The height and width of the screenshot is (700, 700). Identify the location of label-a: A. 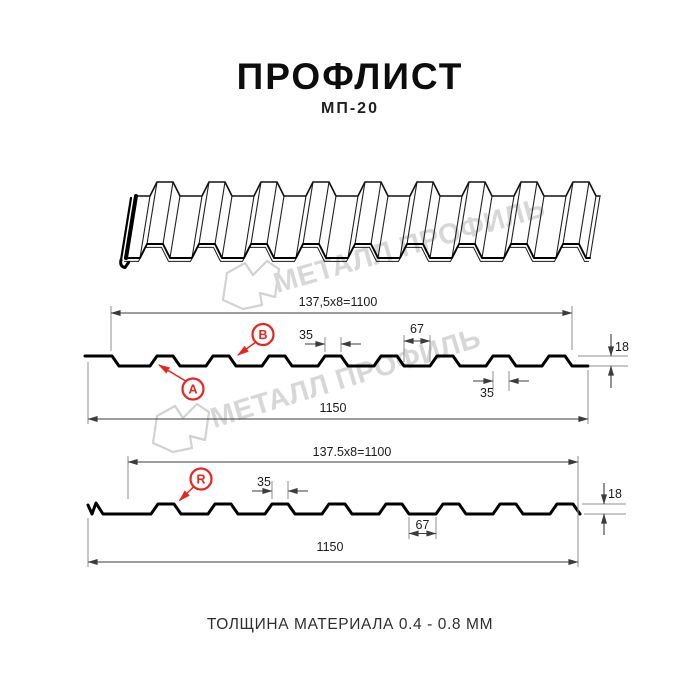
(192, 390).